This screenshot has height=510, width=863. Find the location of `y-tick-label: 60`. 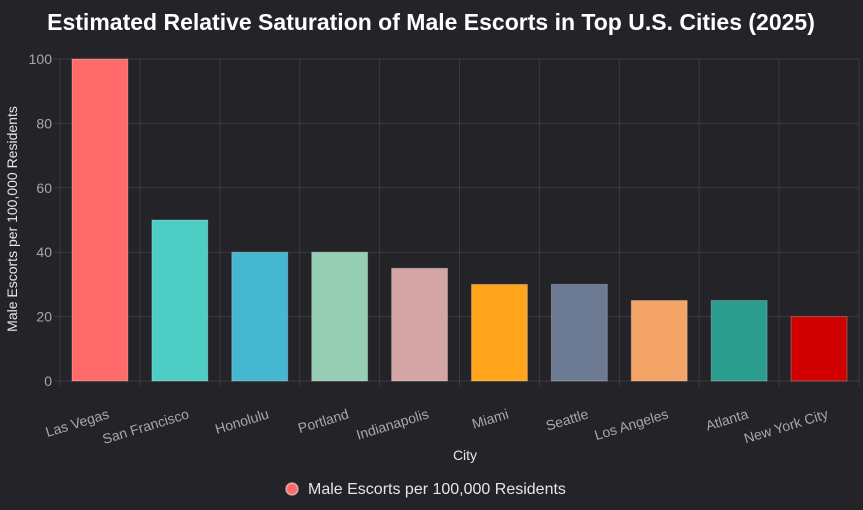

y-tick-label: 60 is located at coordinates (44, 188).